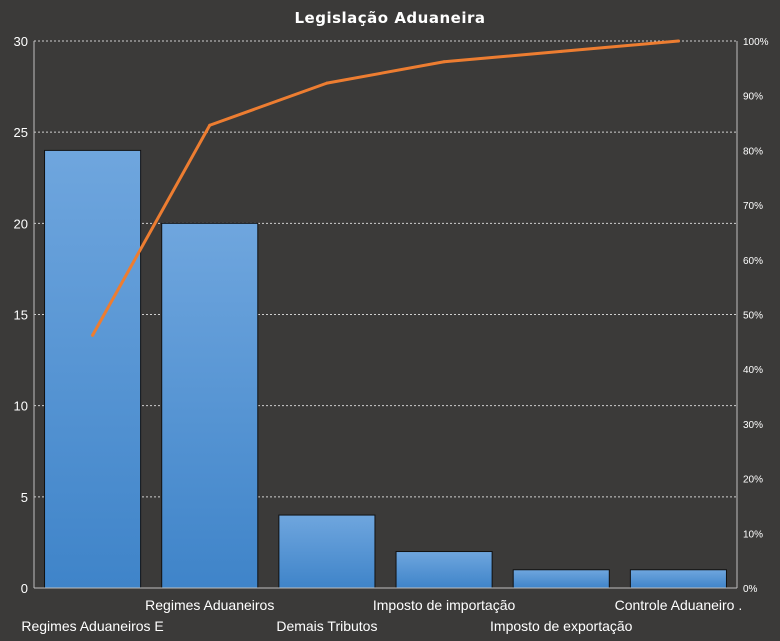 The image size is (780, 641). Describe the element at coordinates (753, 370) in the screenshot. I see `y2-tick-label: 40%` at that location.